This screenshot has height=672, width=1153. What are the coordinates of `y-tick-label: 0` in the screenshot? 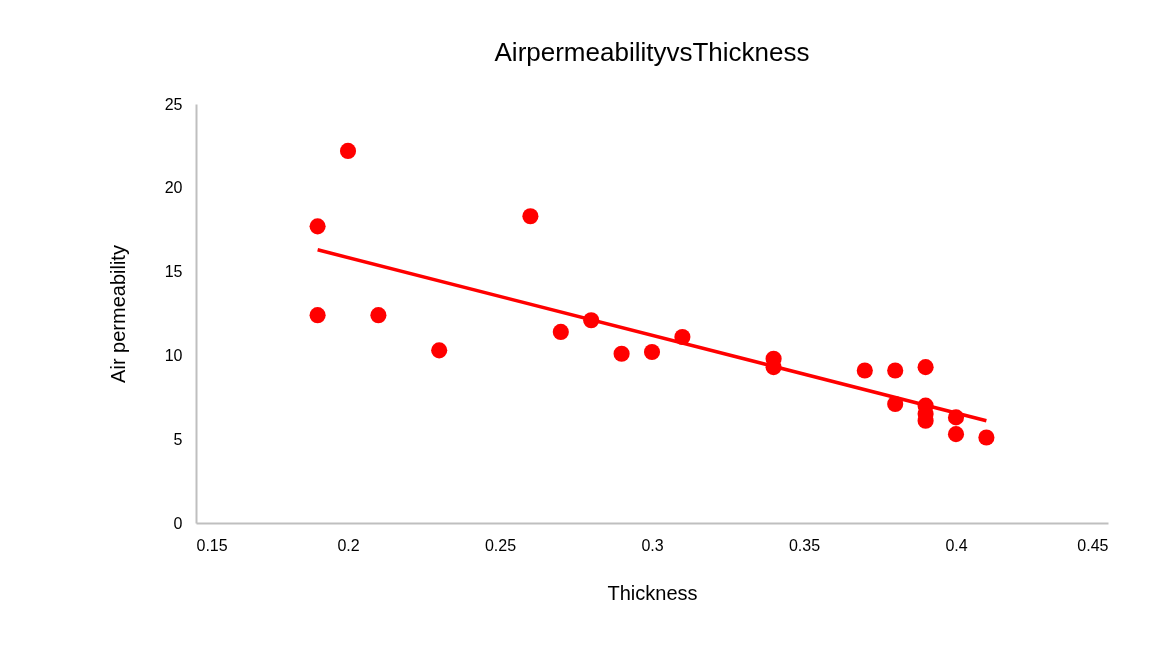 It's located at (178, 523).